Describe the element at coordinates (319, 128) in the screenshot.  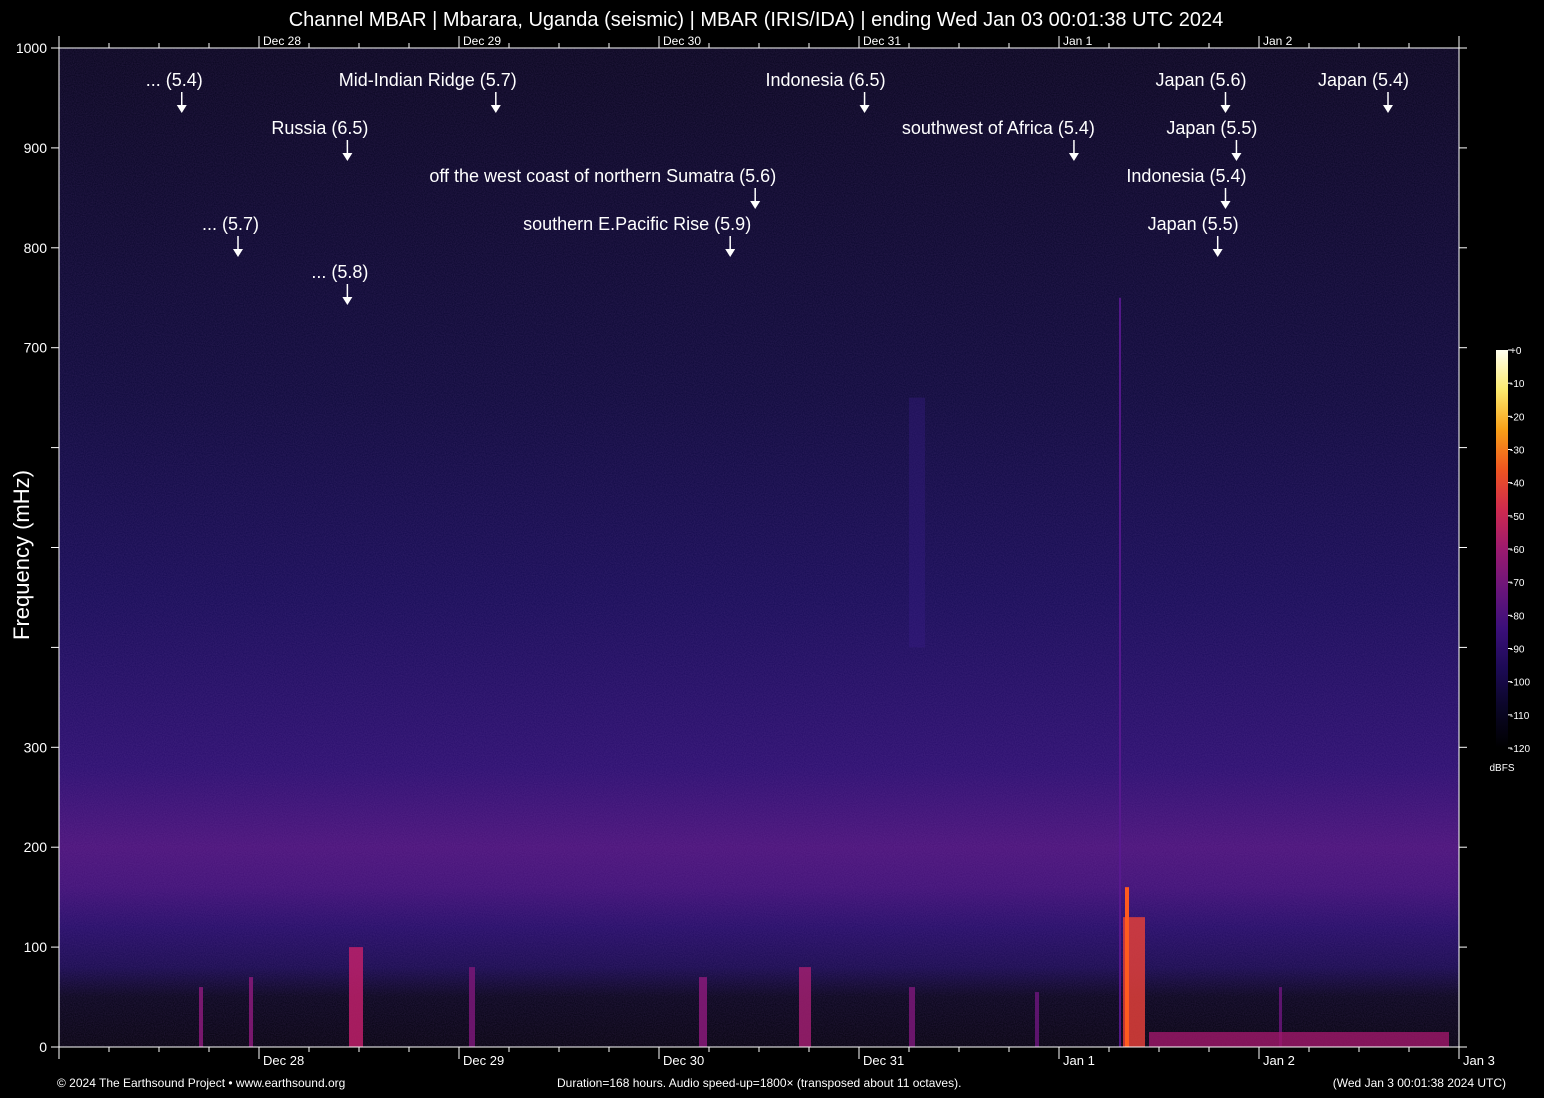
I see `event-label: Russia (6.5)` at that location.